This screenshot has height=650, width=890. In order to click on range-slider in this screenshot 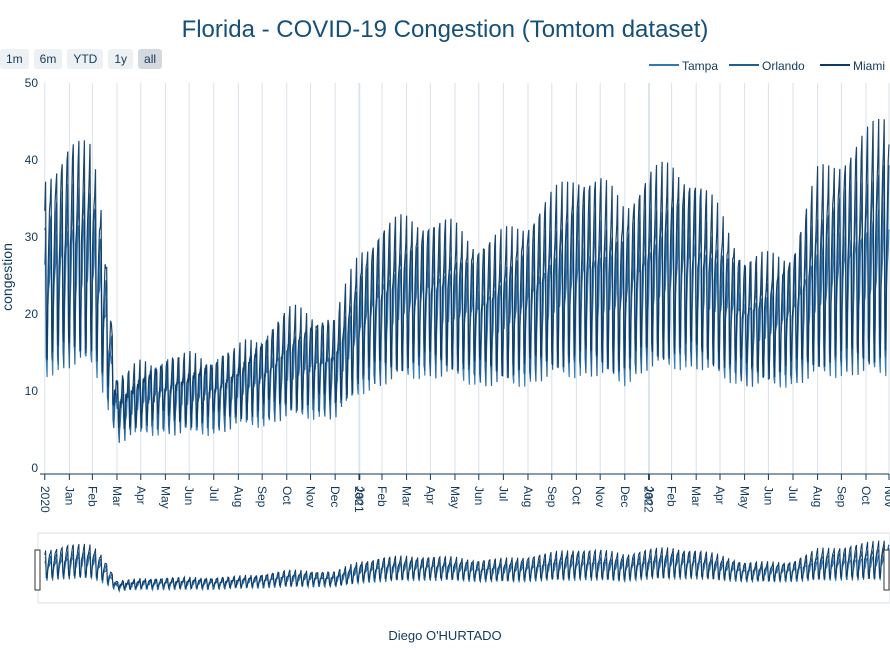, I will do `click(462, 568)`.